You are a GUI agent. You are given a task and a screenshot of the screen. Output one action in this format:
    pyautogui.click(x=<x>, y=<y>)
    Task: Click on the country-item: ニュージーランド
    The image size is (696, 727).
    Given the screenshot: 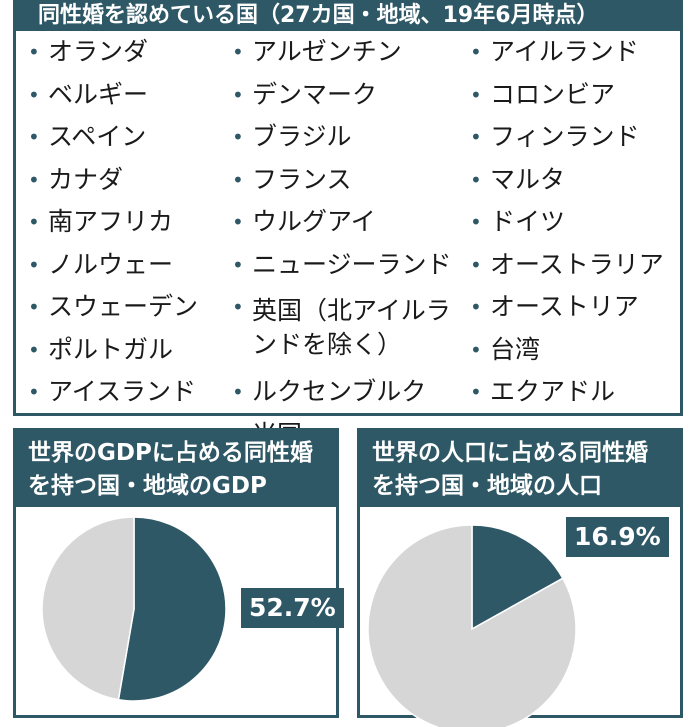 What is the action you would take?
    pyautogui.click(x=352, y=265)
    